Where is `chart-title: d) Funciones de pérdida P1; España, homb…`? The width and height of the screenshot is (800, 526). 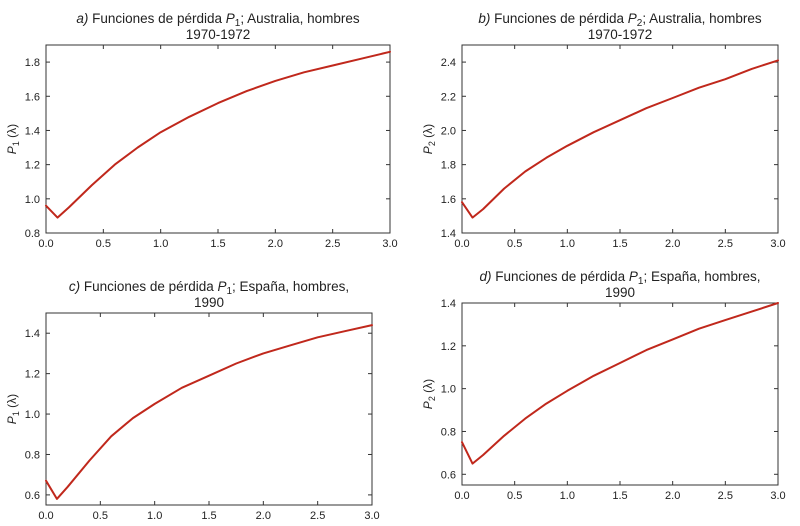
chart-title: d) Funciones de pérdida P1; España, homb… is located at coordinates (619, 278).